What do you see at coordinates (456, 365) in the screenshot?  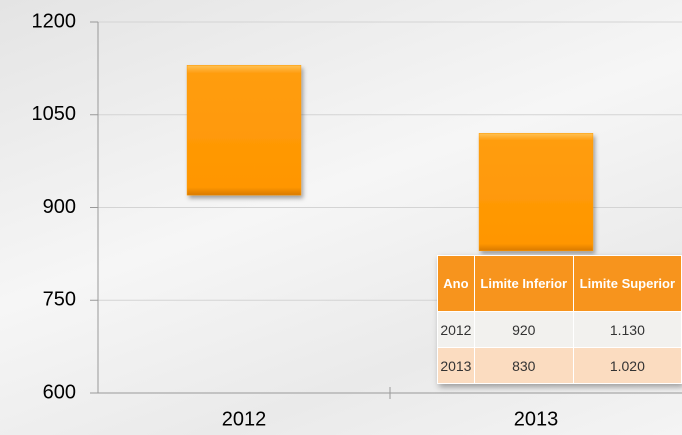 I see `table-cell: 2013` at bounding box center [456, 365].